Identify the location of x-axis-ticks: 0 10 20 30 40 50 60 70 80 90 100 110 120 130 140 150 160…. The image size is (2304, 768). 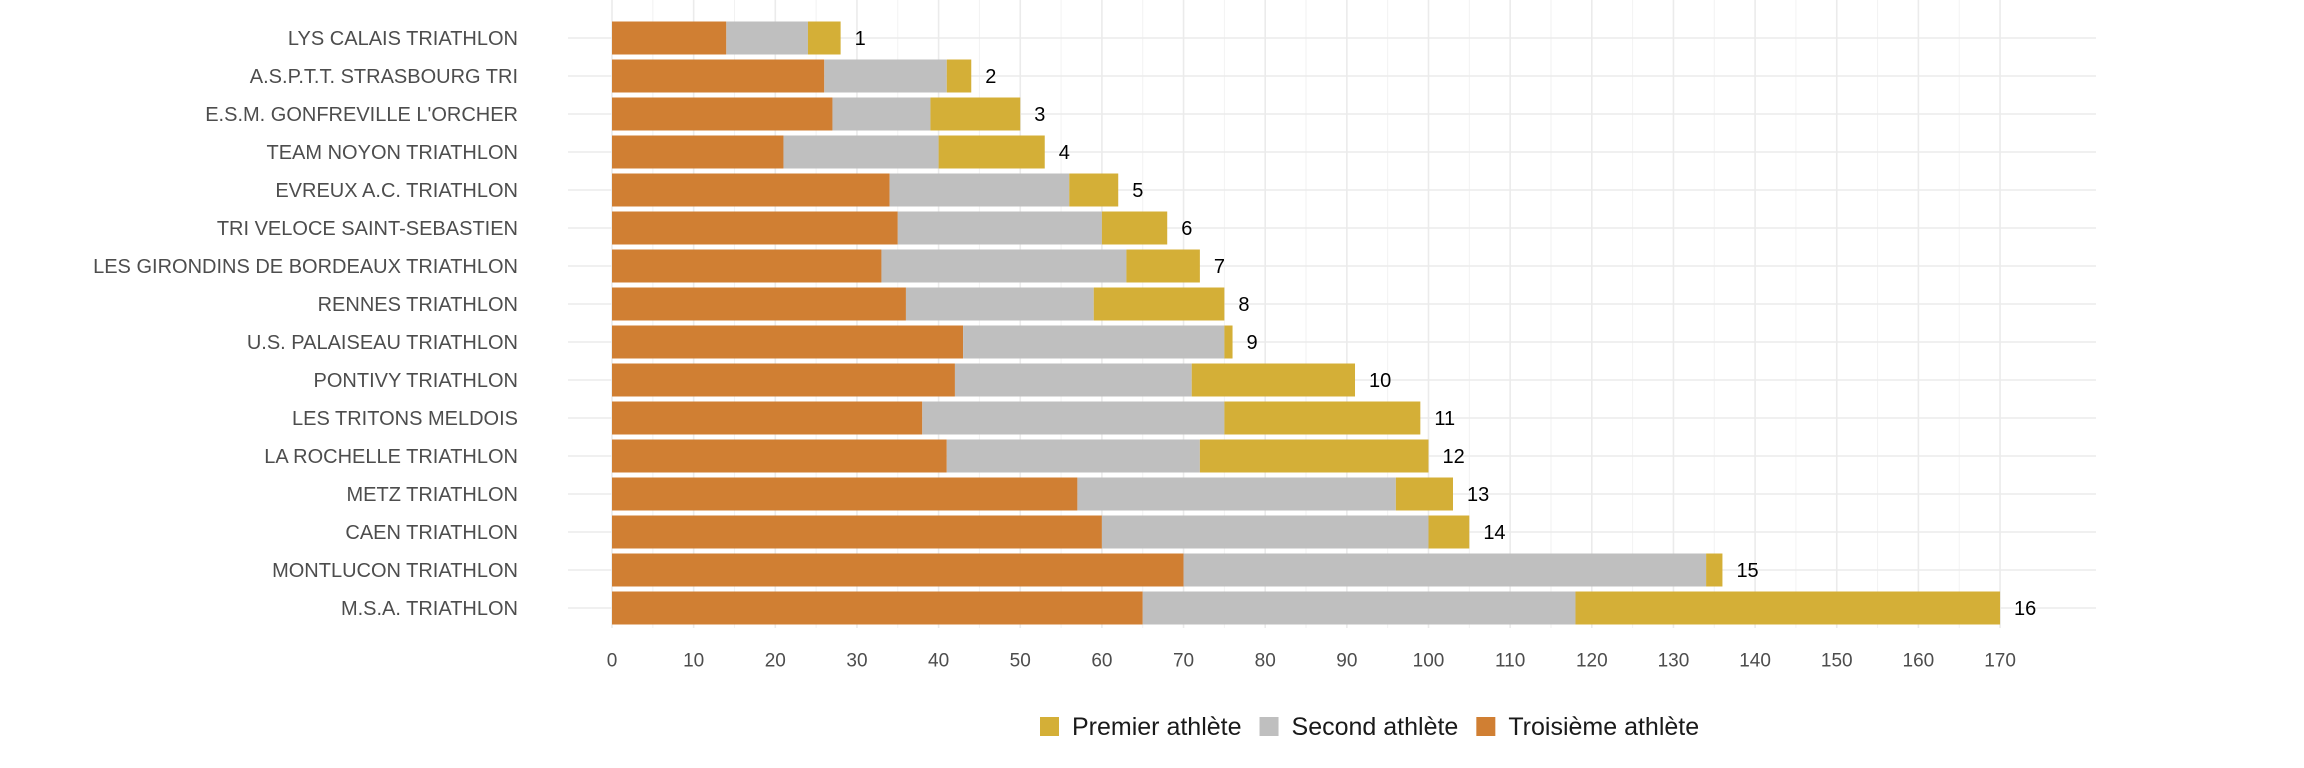
(1311, 661).